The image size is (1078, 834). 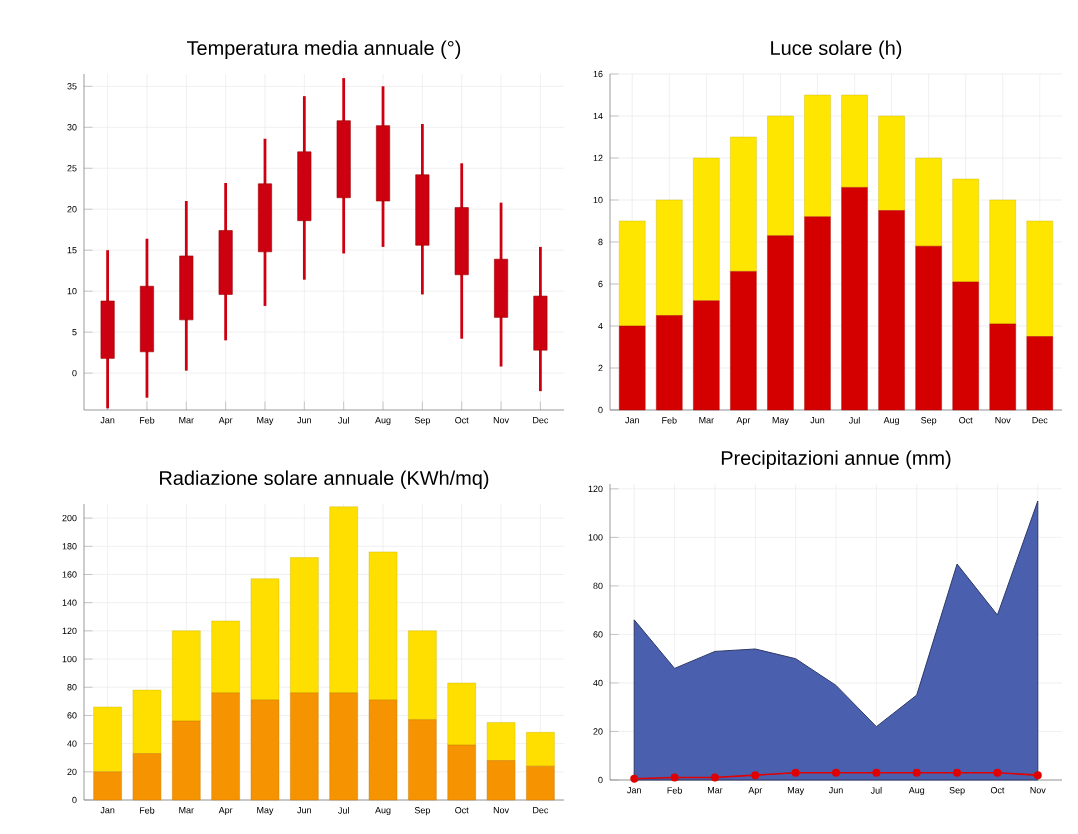 What do you see at coordinates (324, 49) in the screenshot?
I see `chart-title: Temperatura media annuale (°)` at bounding box center [324, 49].